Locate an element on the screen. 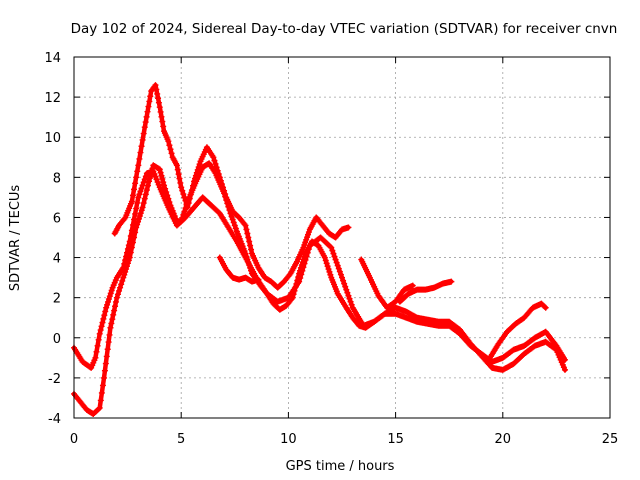 The image size is (640, 480). y-tick-label: 6 is located at coordinates (57, 218).